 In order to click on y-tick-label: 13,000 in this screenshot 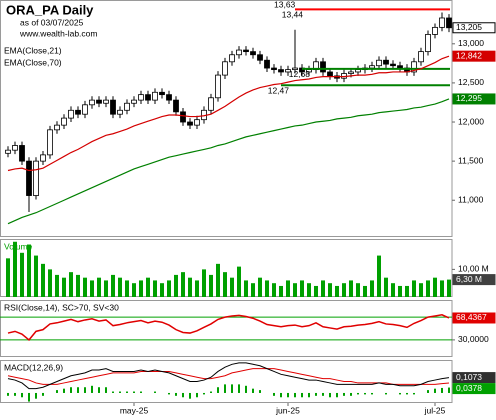, I will do `click(471, 43)`.